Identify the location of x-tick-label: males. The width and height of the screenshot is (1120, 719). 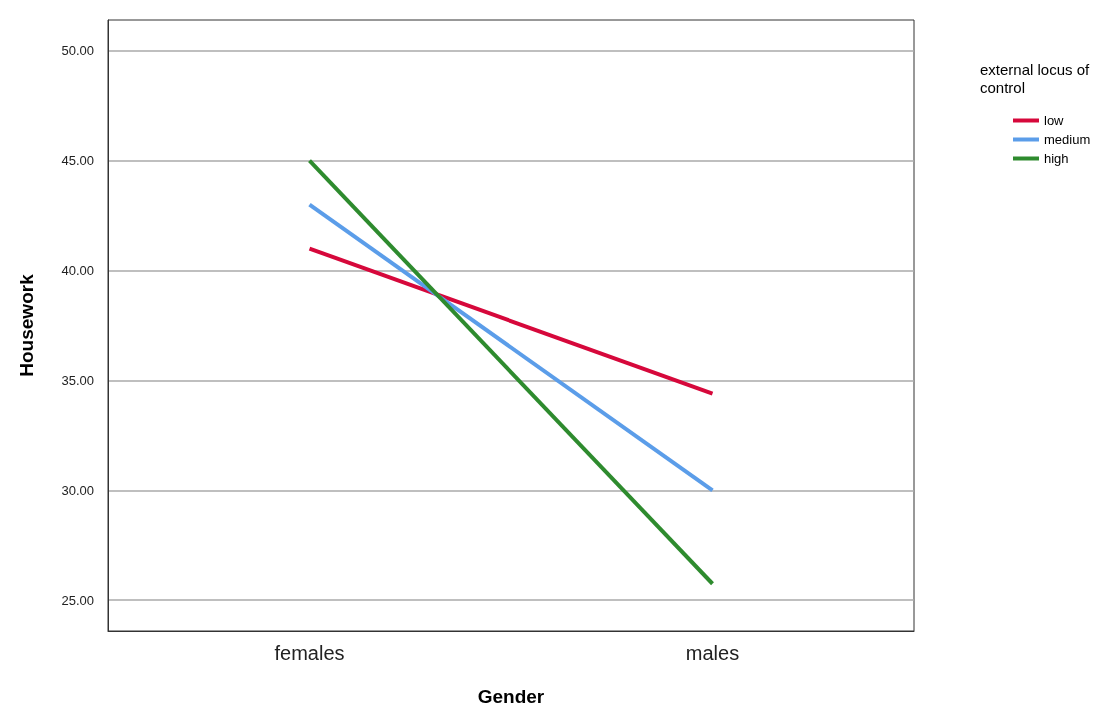
(712, 653).